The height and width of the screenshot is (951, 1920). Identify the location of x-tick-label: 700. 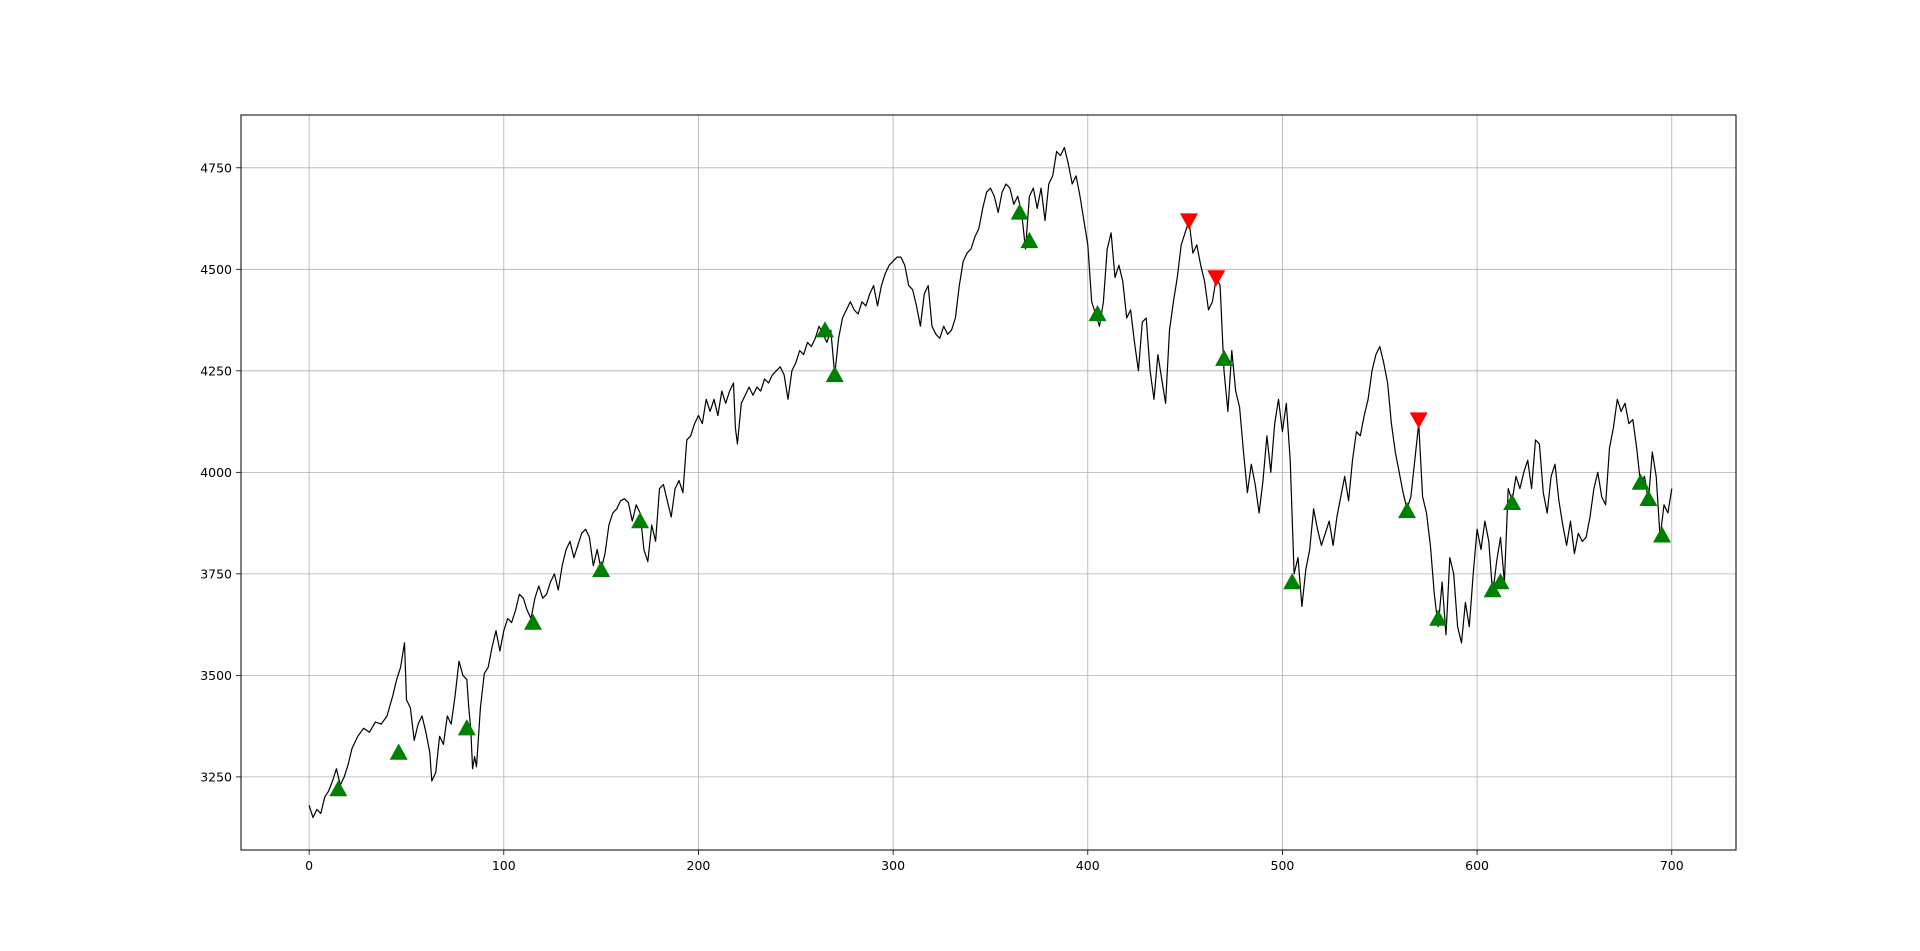
(1672, 865).